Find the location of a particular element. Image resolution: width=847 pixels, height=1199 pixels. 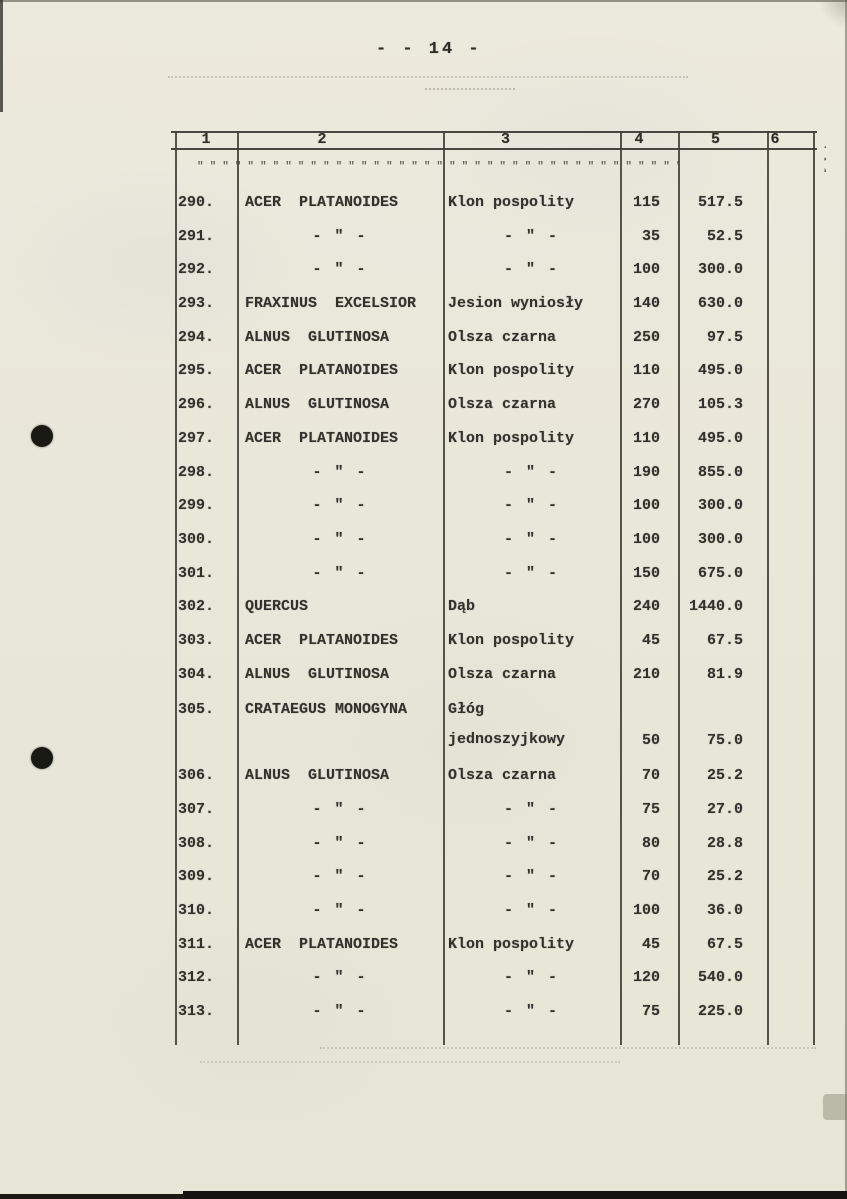

page-number: - - 14 - is located at coordinates (429, 49).